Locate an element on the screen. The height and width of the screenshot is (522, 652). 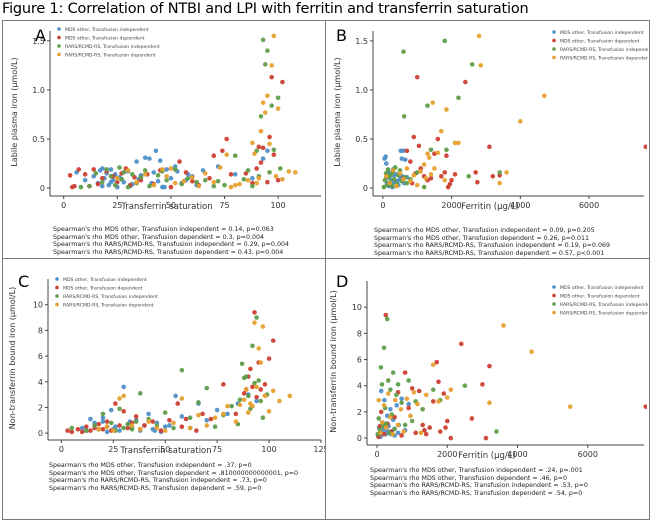
legend-label: RARS/RCMD-RS, Transfusion independent is located at coordinates (604, 305).